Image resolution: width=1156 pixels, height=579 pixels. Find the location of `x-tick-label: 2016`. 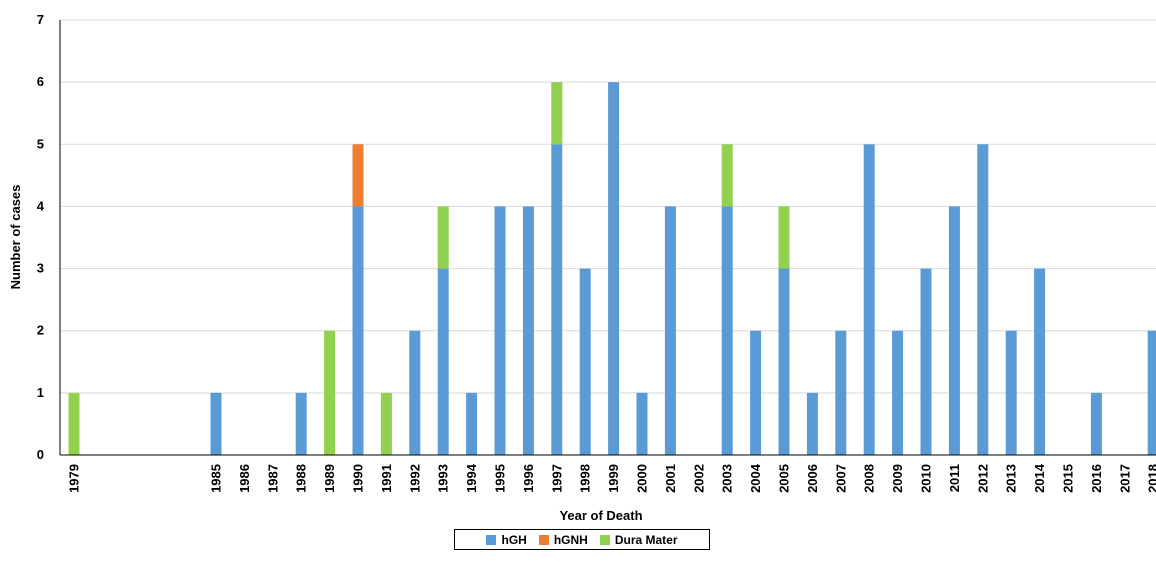

x-tick-label: 2016 is located at coordinates (1096, 478).